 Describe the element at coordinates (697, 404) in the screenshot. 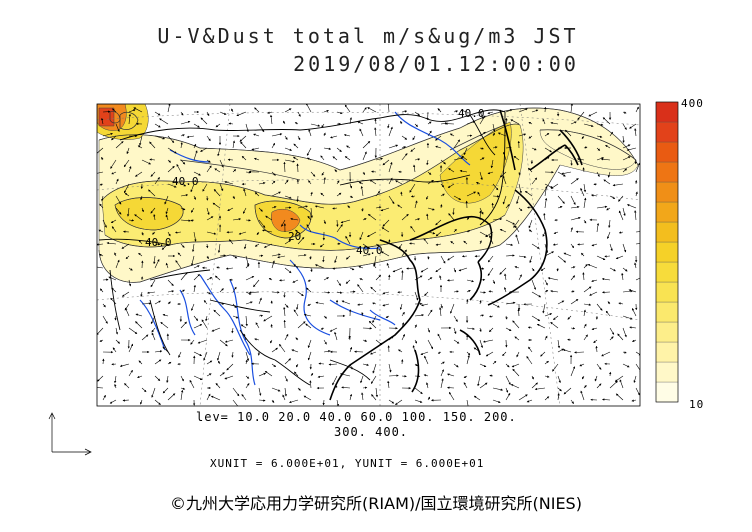

I see `colorbar-min-label: 10` at that location.